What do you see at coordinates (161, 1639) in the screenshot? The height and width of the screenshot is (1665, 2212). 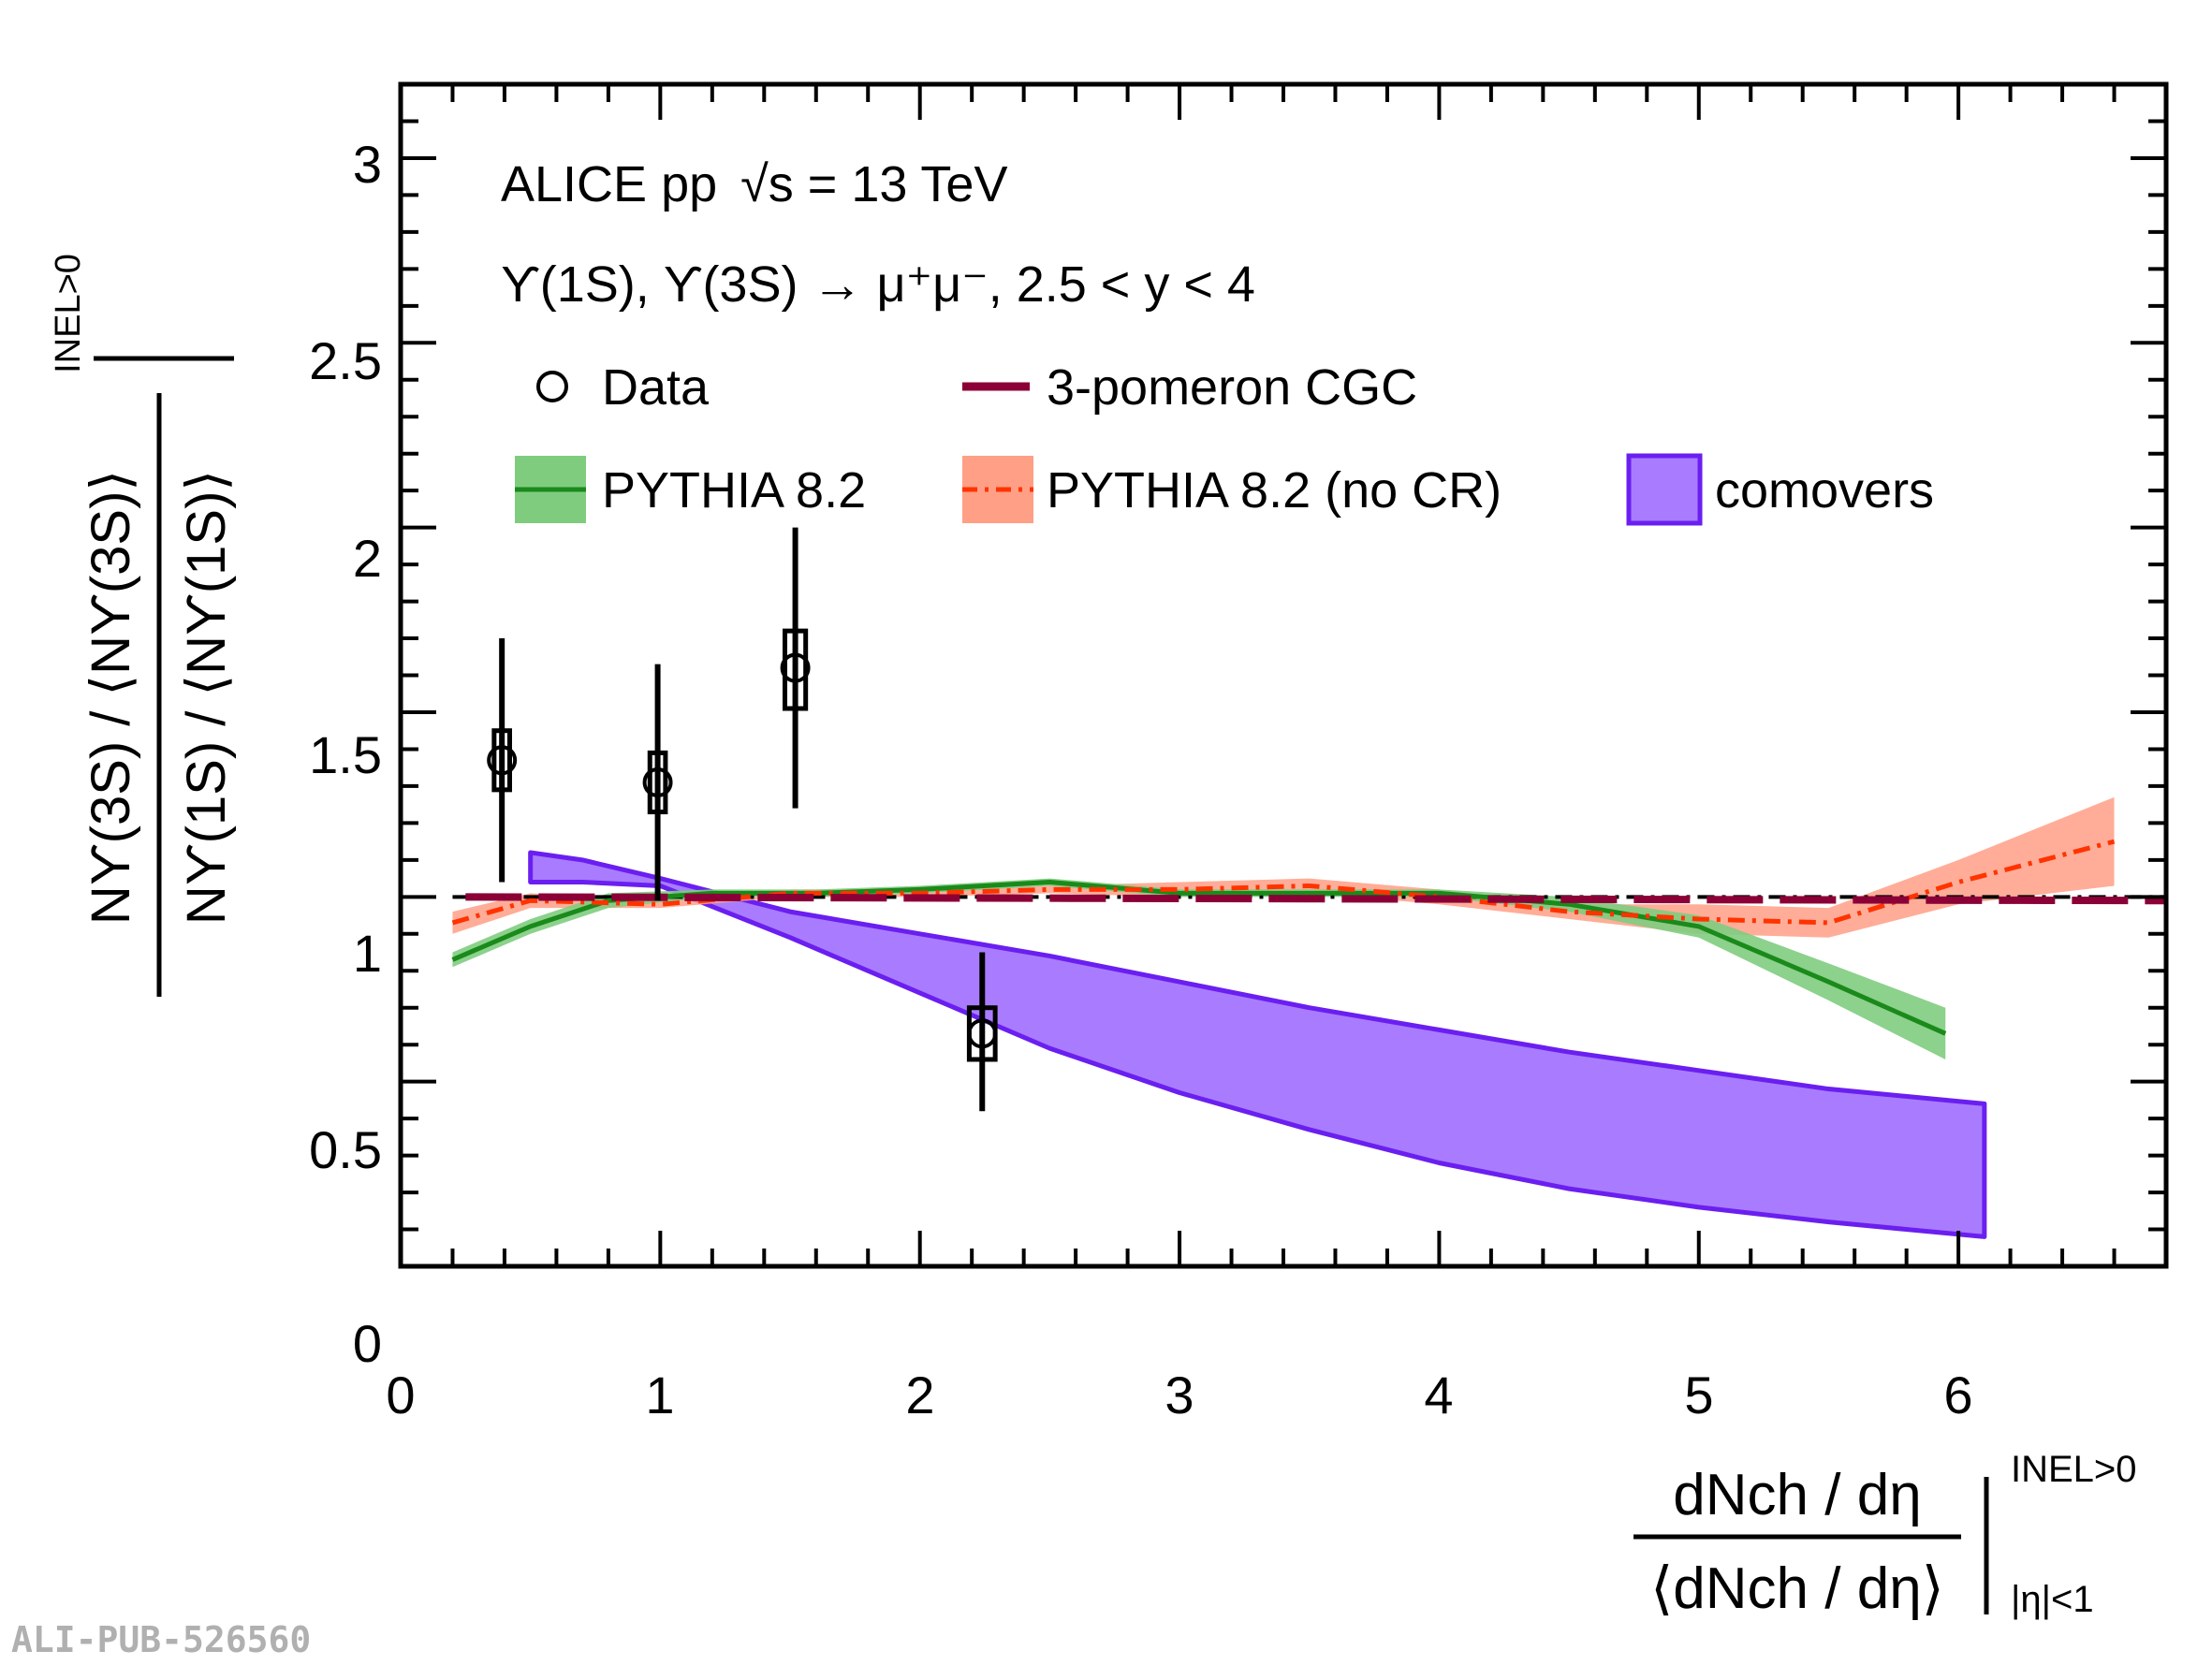 I see `watermark: ALI-PUB-526560` at bounding box center [161, 1639].